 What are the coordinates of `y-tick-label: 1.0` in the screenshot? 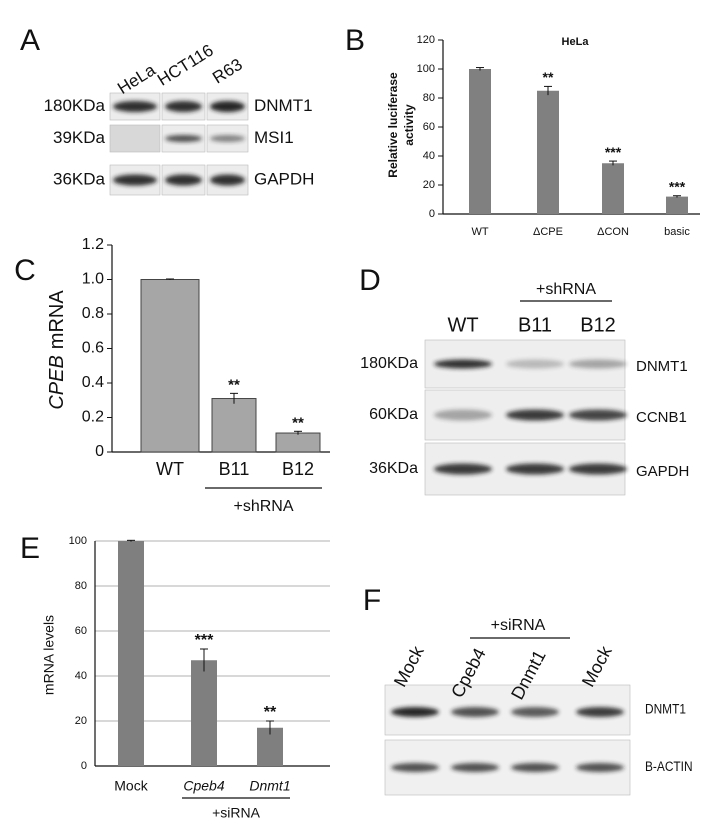 It's located at (93, 279).